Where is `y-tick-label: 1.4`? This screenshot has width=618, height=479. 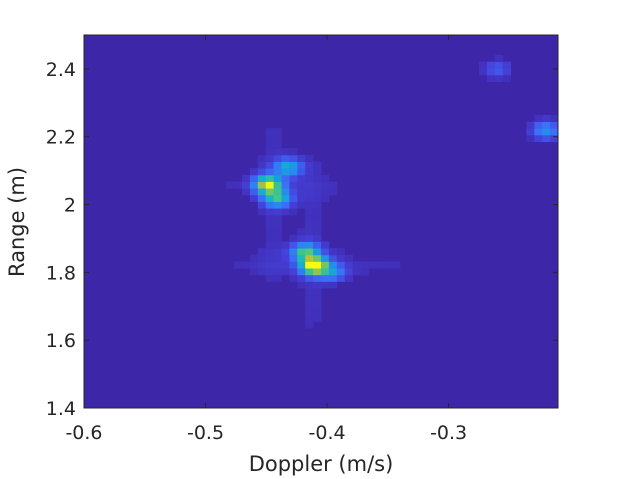
y-tick-label: 1.4 is located at coordinates (61, 409).